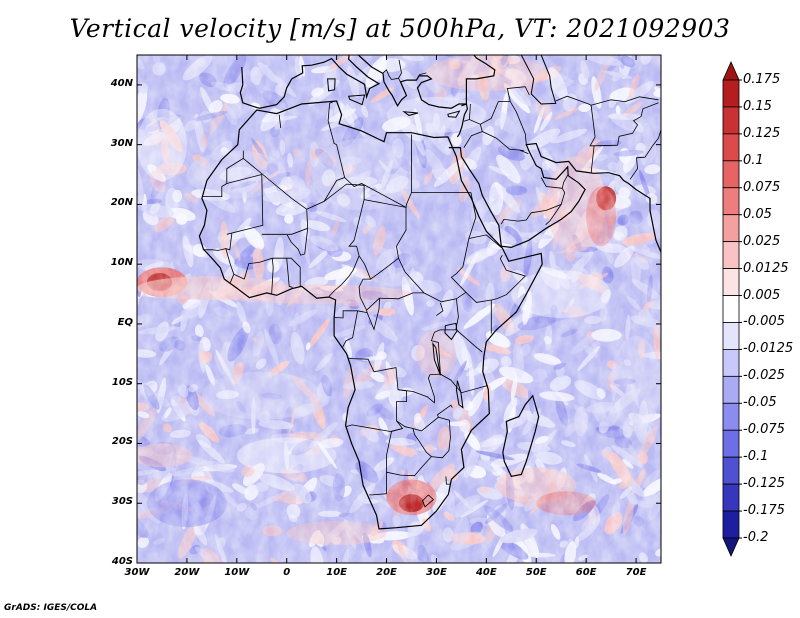 This screenshot has height=618, width=800. I want to click on colorbar-label: -0.175, so click(764, 511).